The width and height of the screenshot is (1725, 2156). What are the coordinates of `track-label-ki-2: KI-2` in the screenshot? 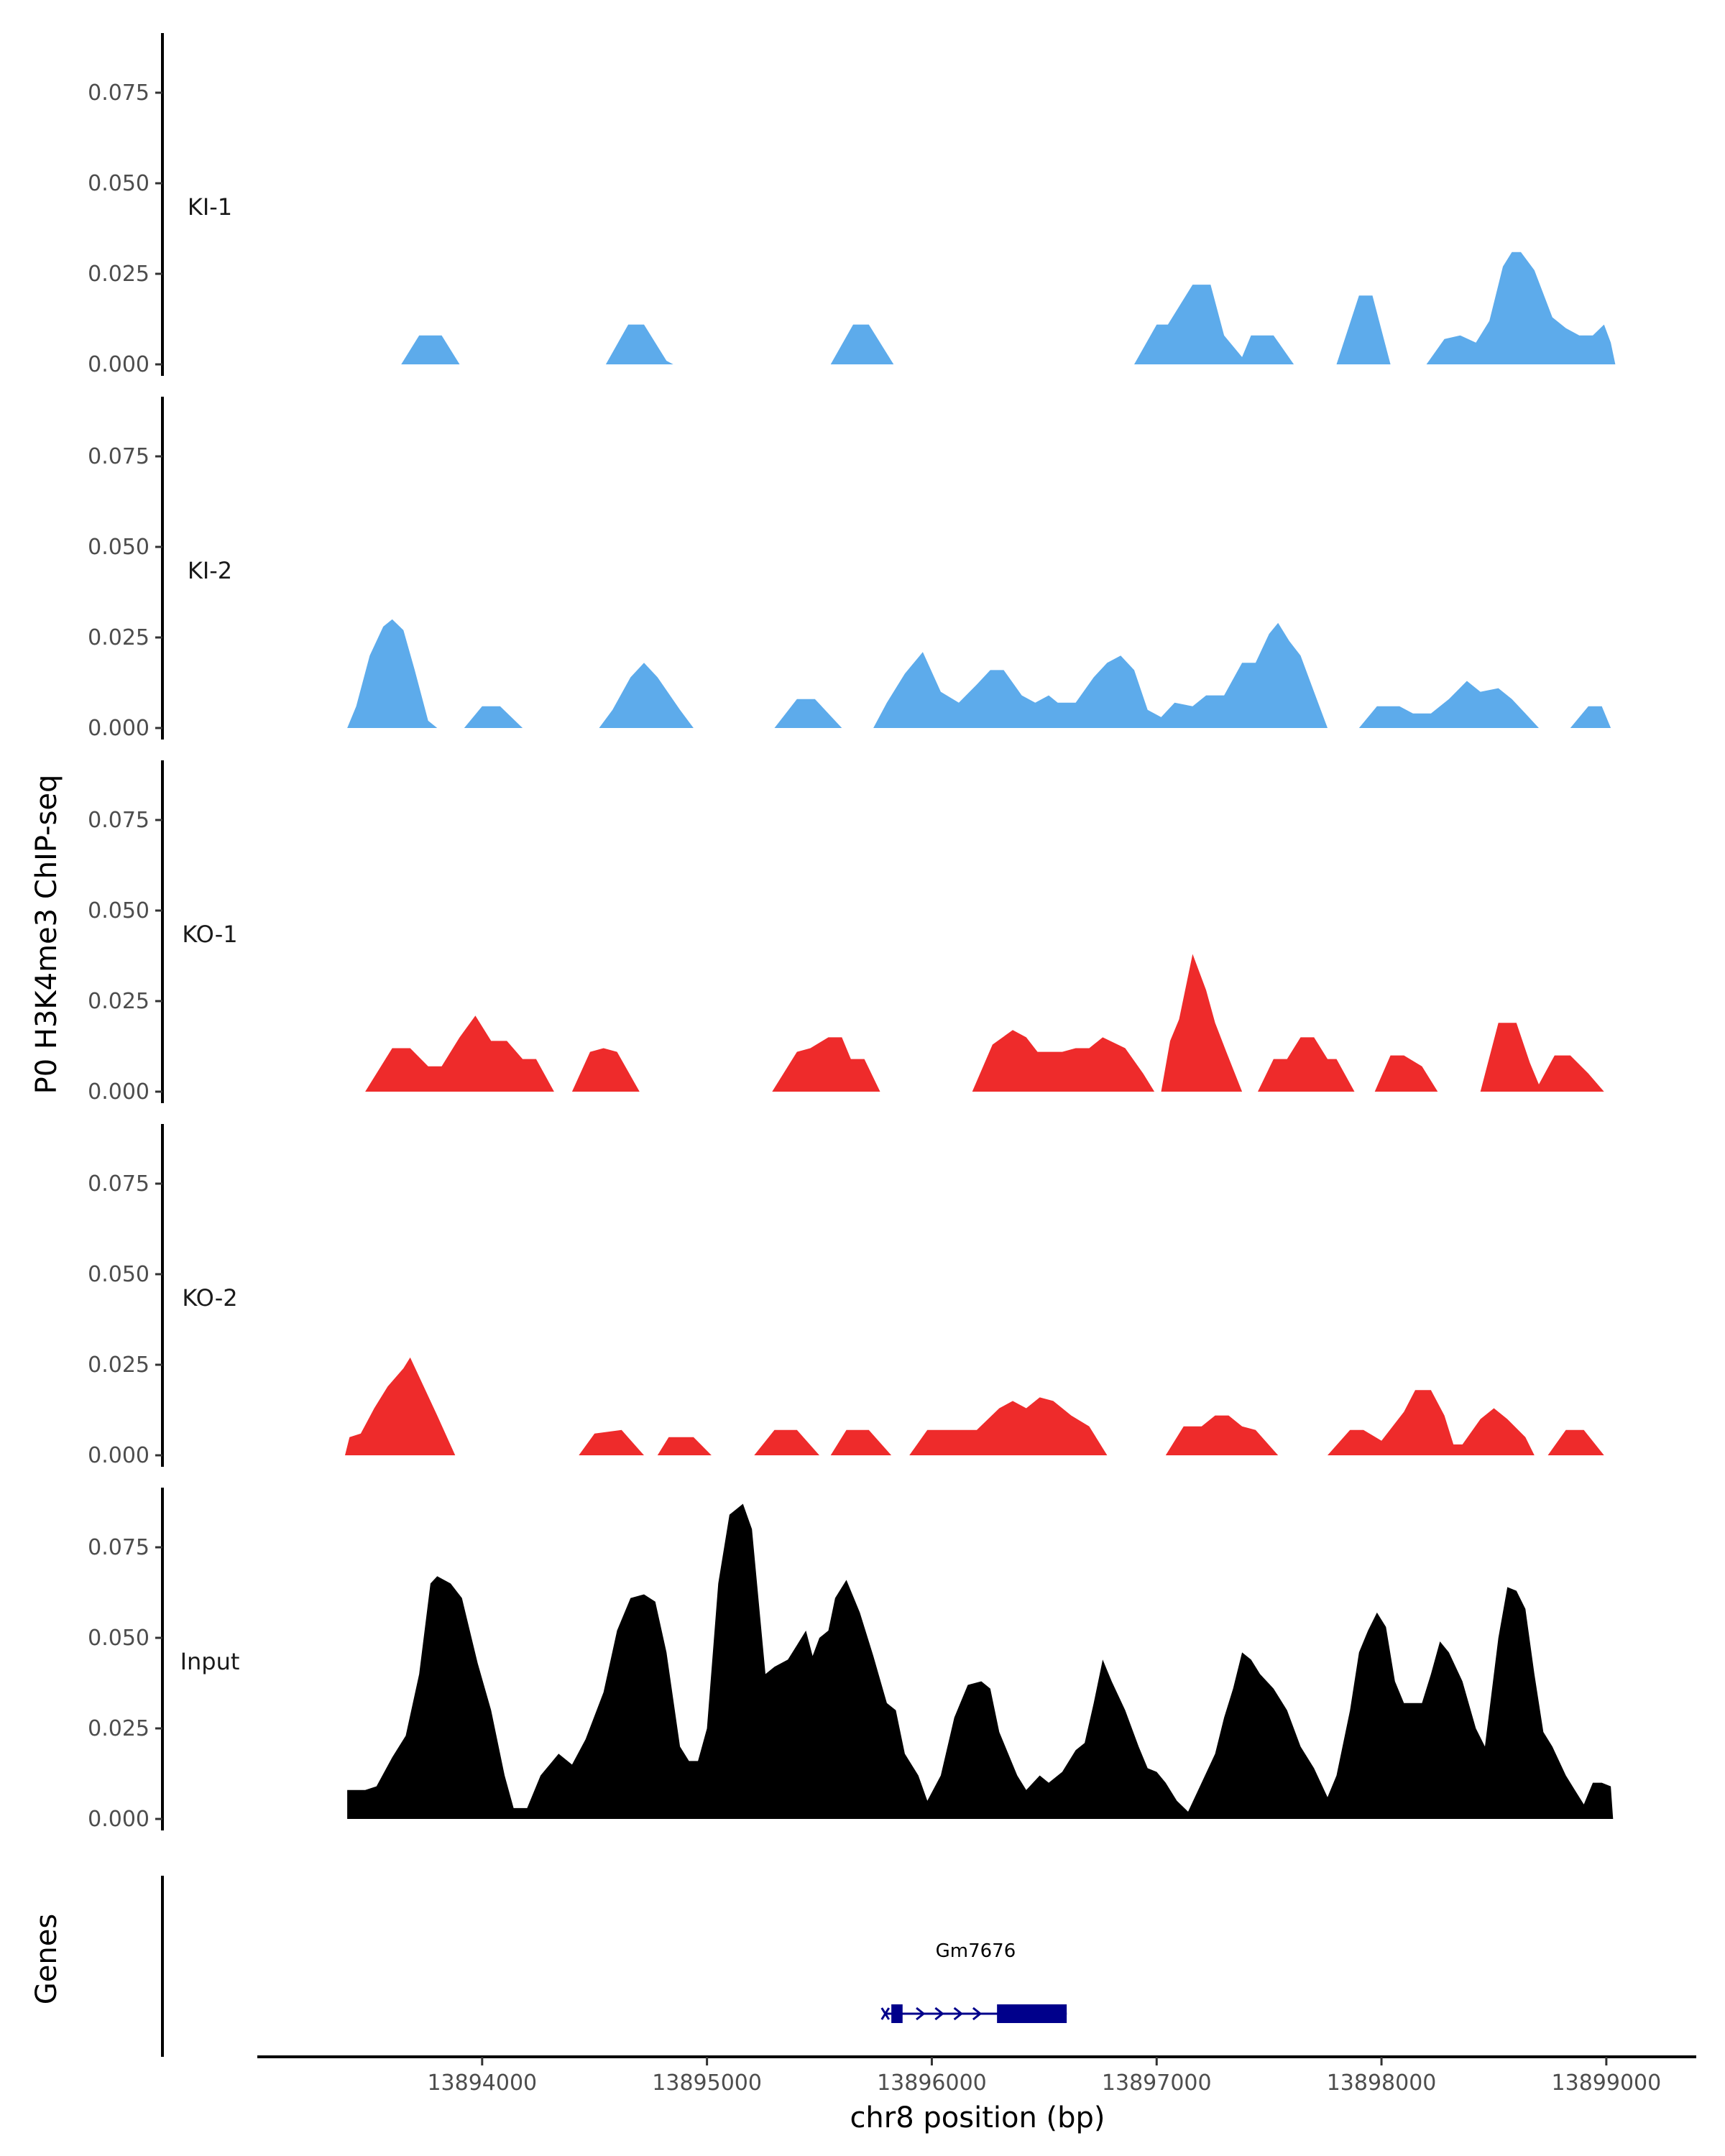 It's located at (210, 570).